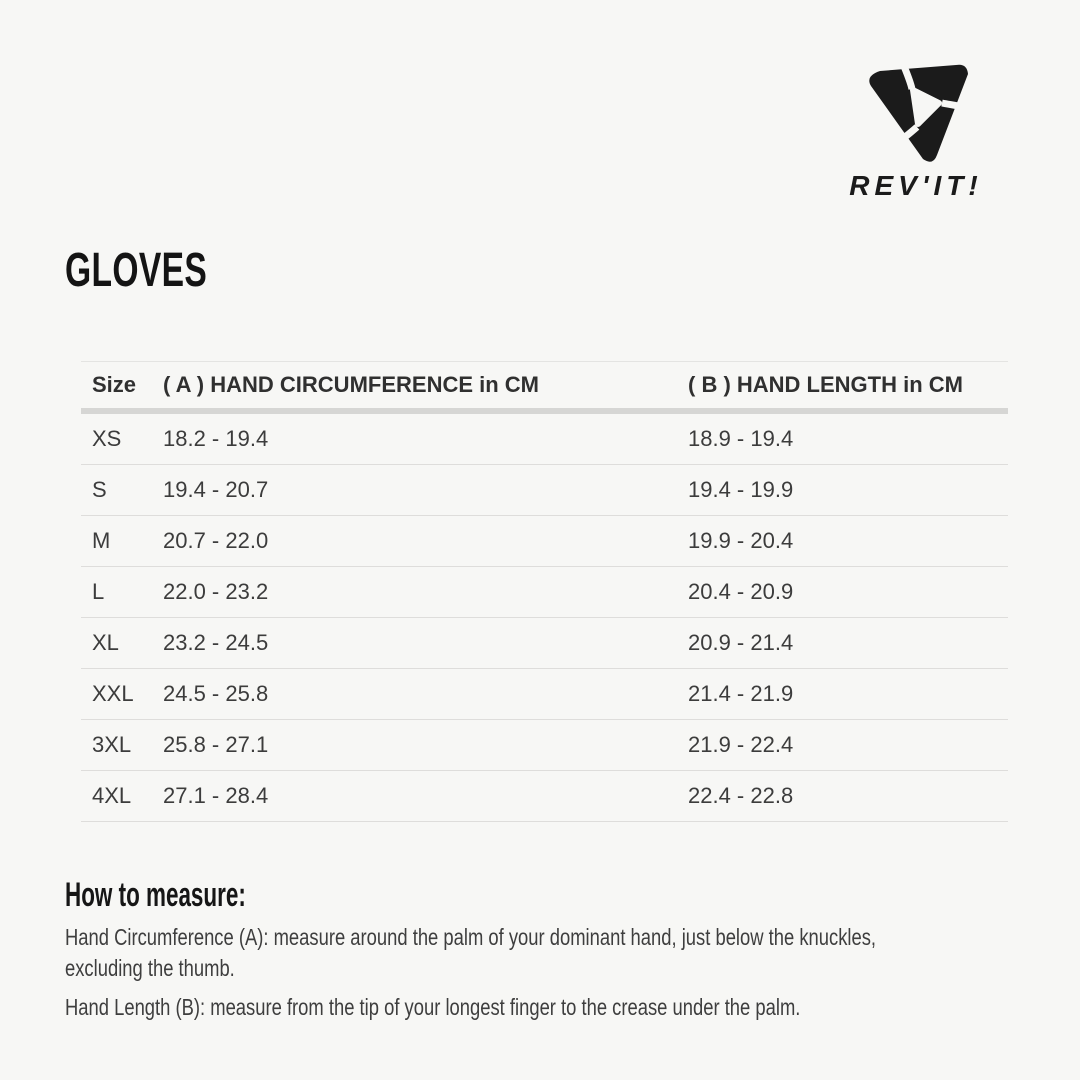 The image size is (1080, 1080). Describe the element at coordinates (544, 541) in the screenshot. I see `table-row: M 20.7 - 22.0 19.9 - 20.4` at that location.